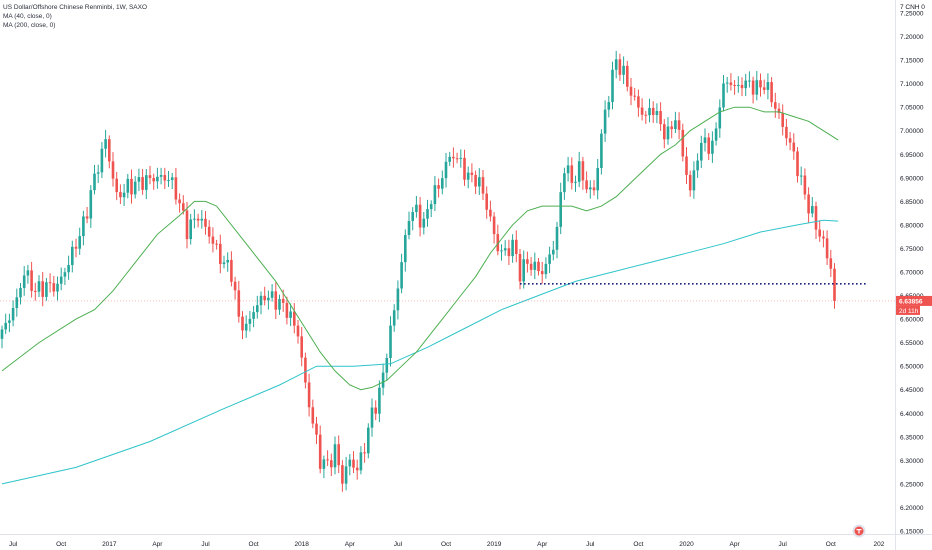  What do you see at coordinates (912, 390) in the screenshot?
I see `y-tick-label: 6.45000` at bounding box center [912, 390].